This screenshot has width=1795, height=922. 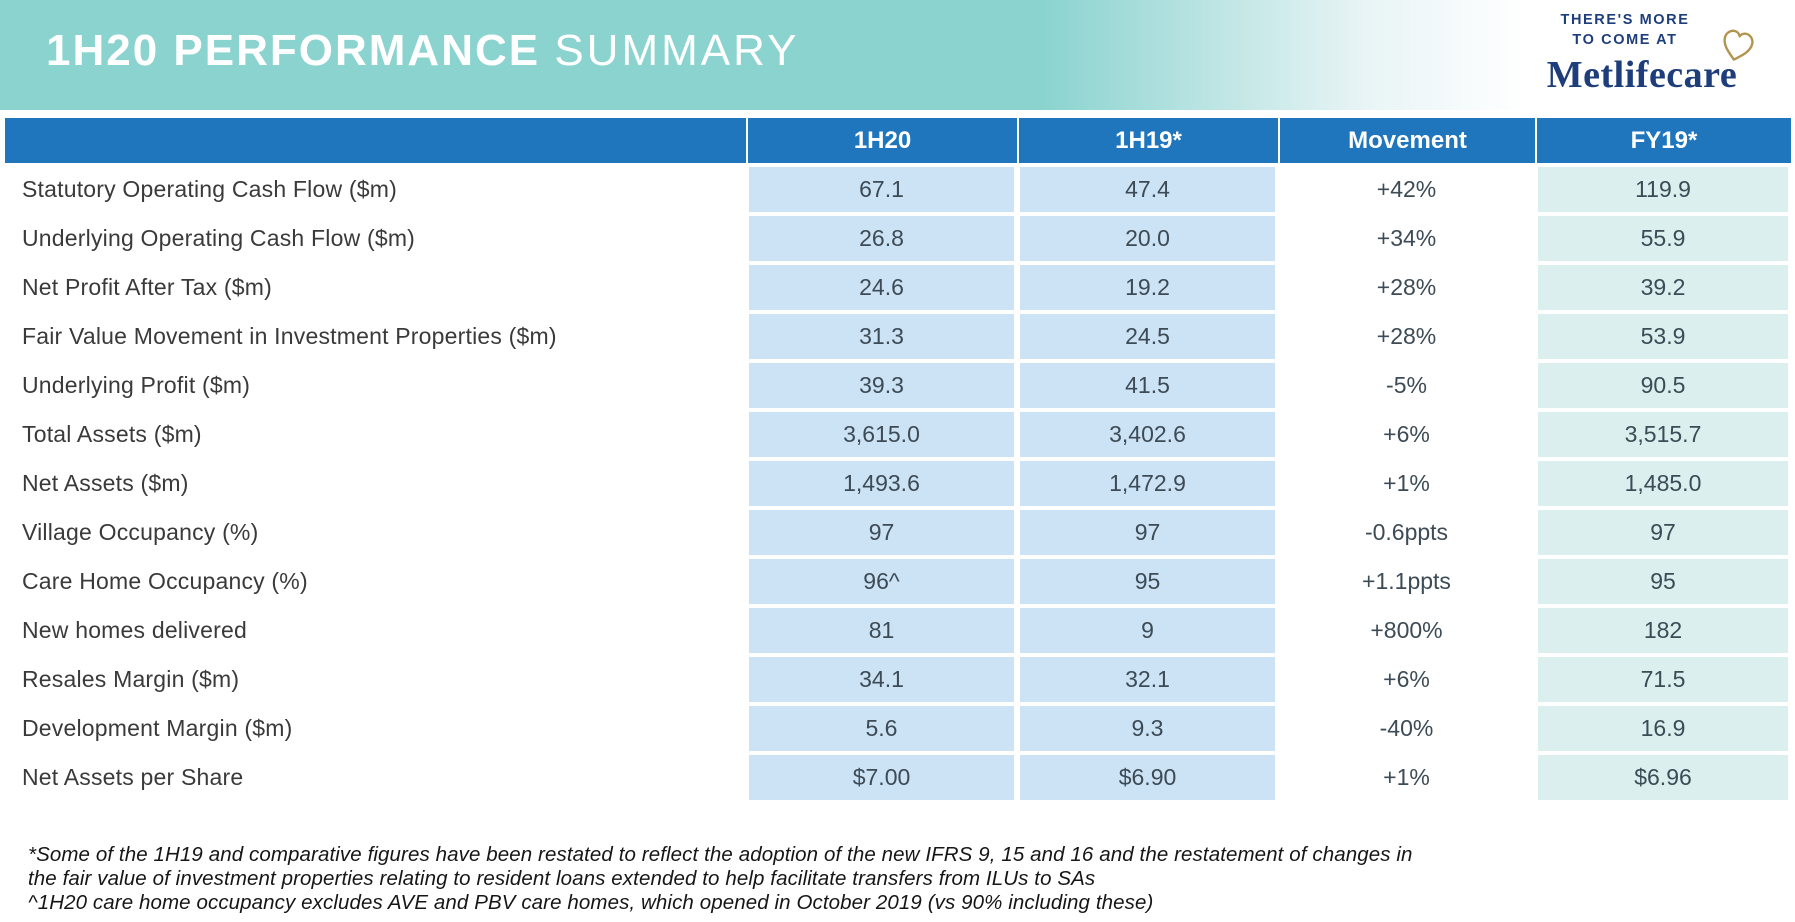 What do you see at coordinates (881, 385) in the screenshot?
I see `cell-1h20: 39.3` at bounding box center [881, 385].